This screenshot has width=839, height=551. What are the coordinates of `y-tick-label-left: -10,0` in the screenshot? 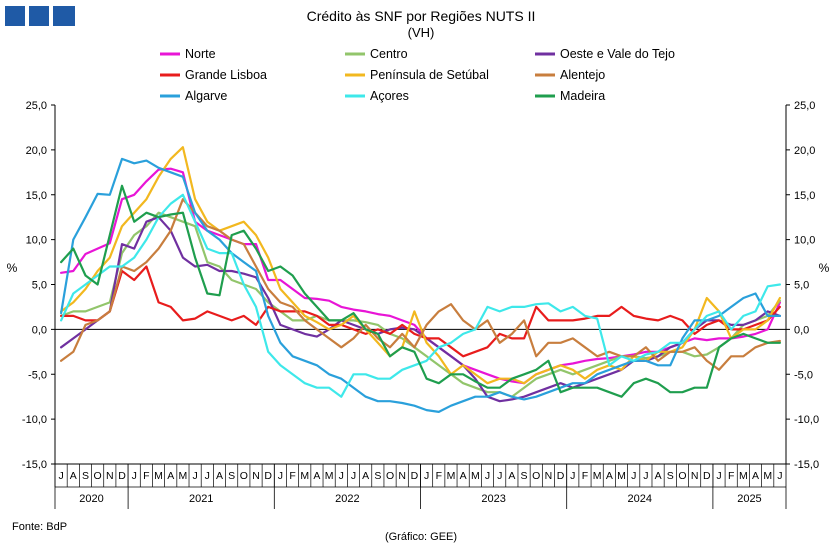 It's located at (34, 420).